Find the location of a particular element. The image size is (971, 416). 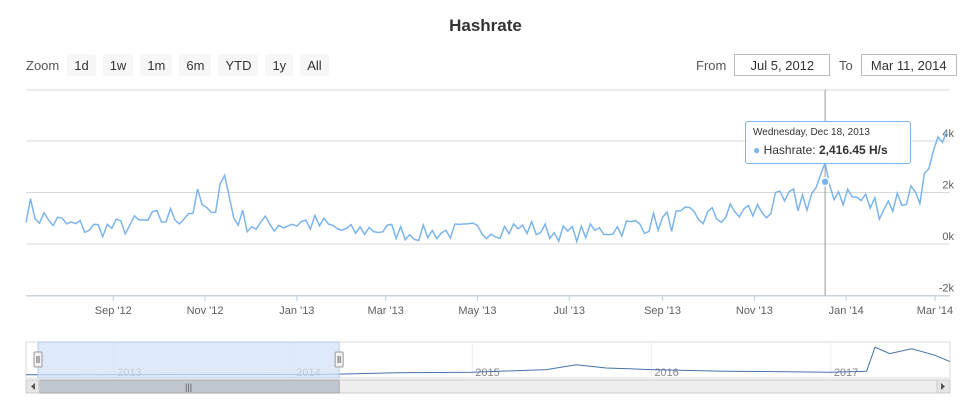

x-tick-label: Sep '12 is located at coordinates (113, 311).